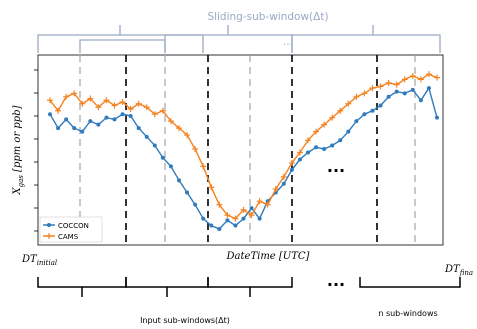  Describe the element at coordinates (68, 237) in the screenshot. I see `legend-cams-label: CAMS` at that location.